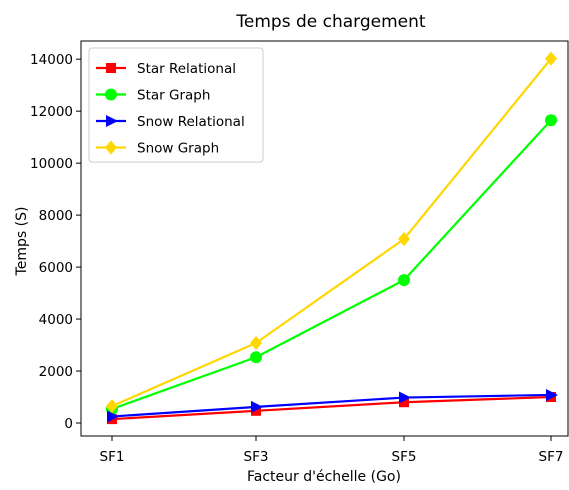 The width and height of the screenshot is (569, 490). What do you see at coordinates (22, 242) in the screenshot?
I see `y-axis-label: Temps (S)` at bounding box center [22, 242].